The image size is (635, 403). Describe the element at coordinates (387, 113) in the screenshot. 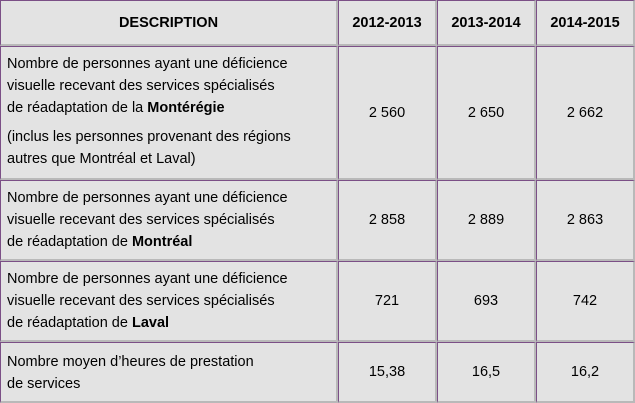

I see `value-2012-2013: 2 560` at that location.